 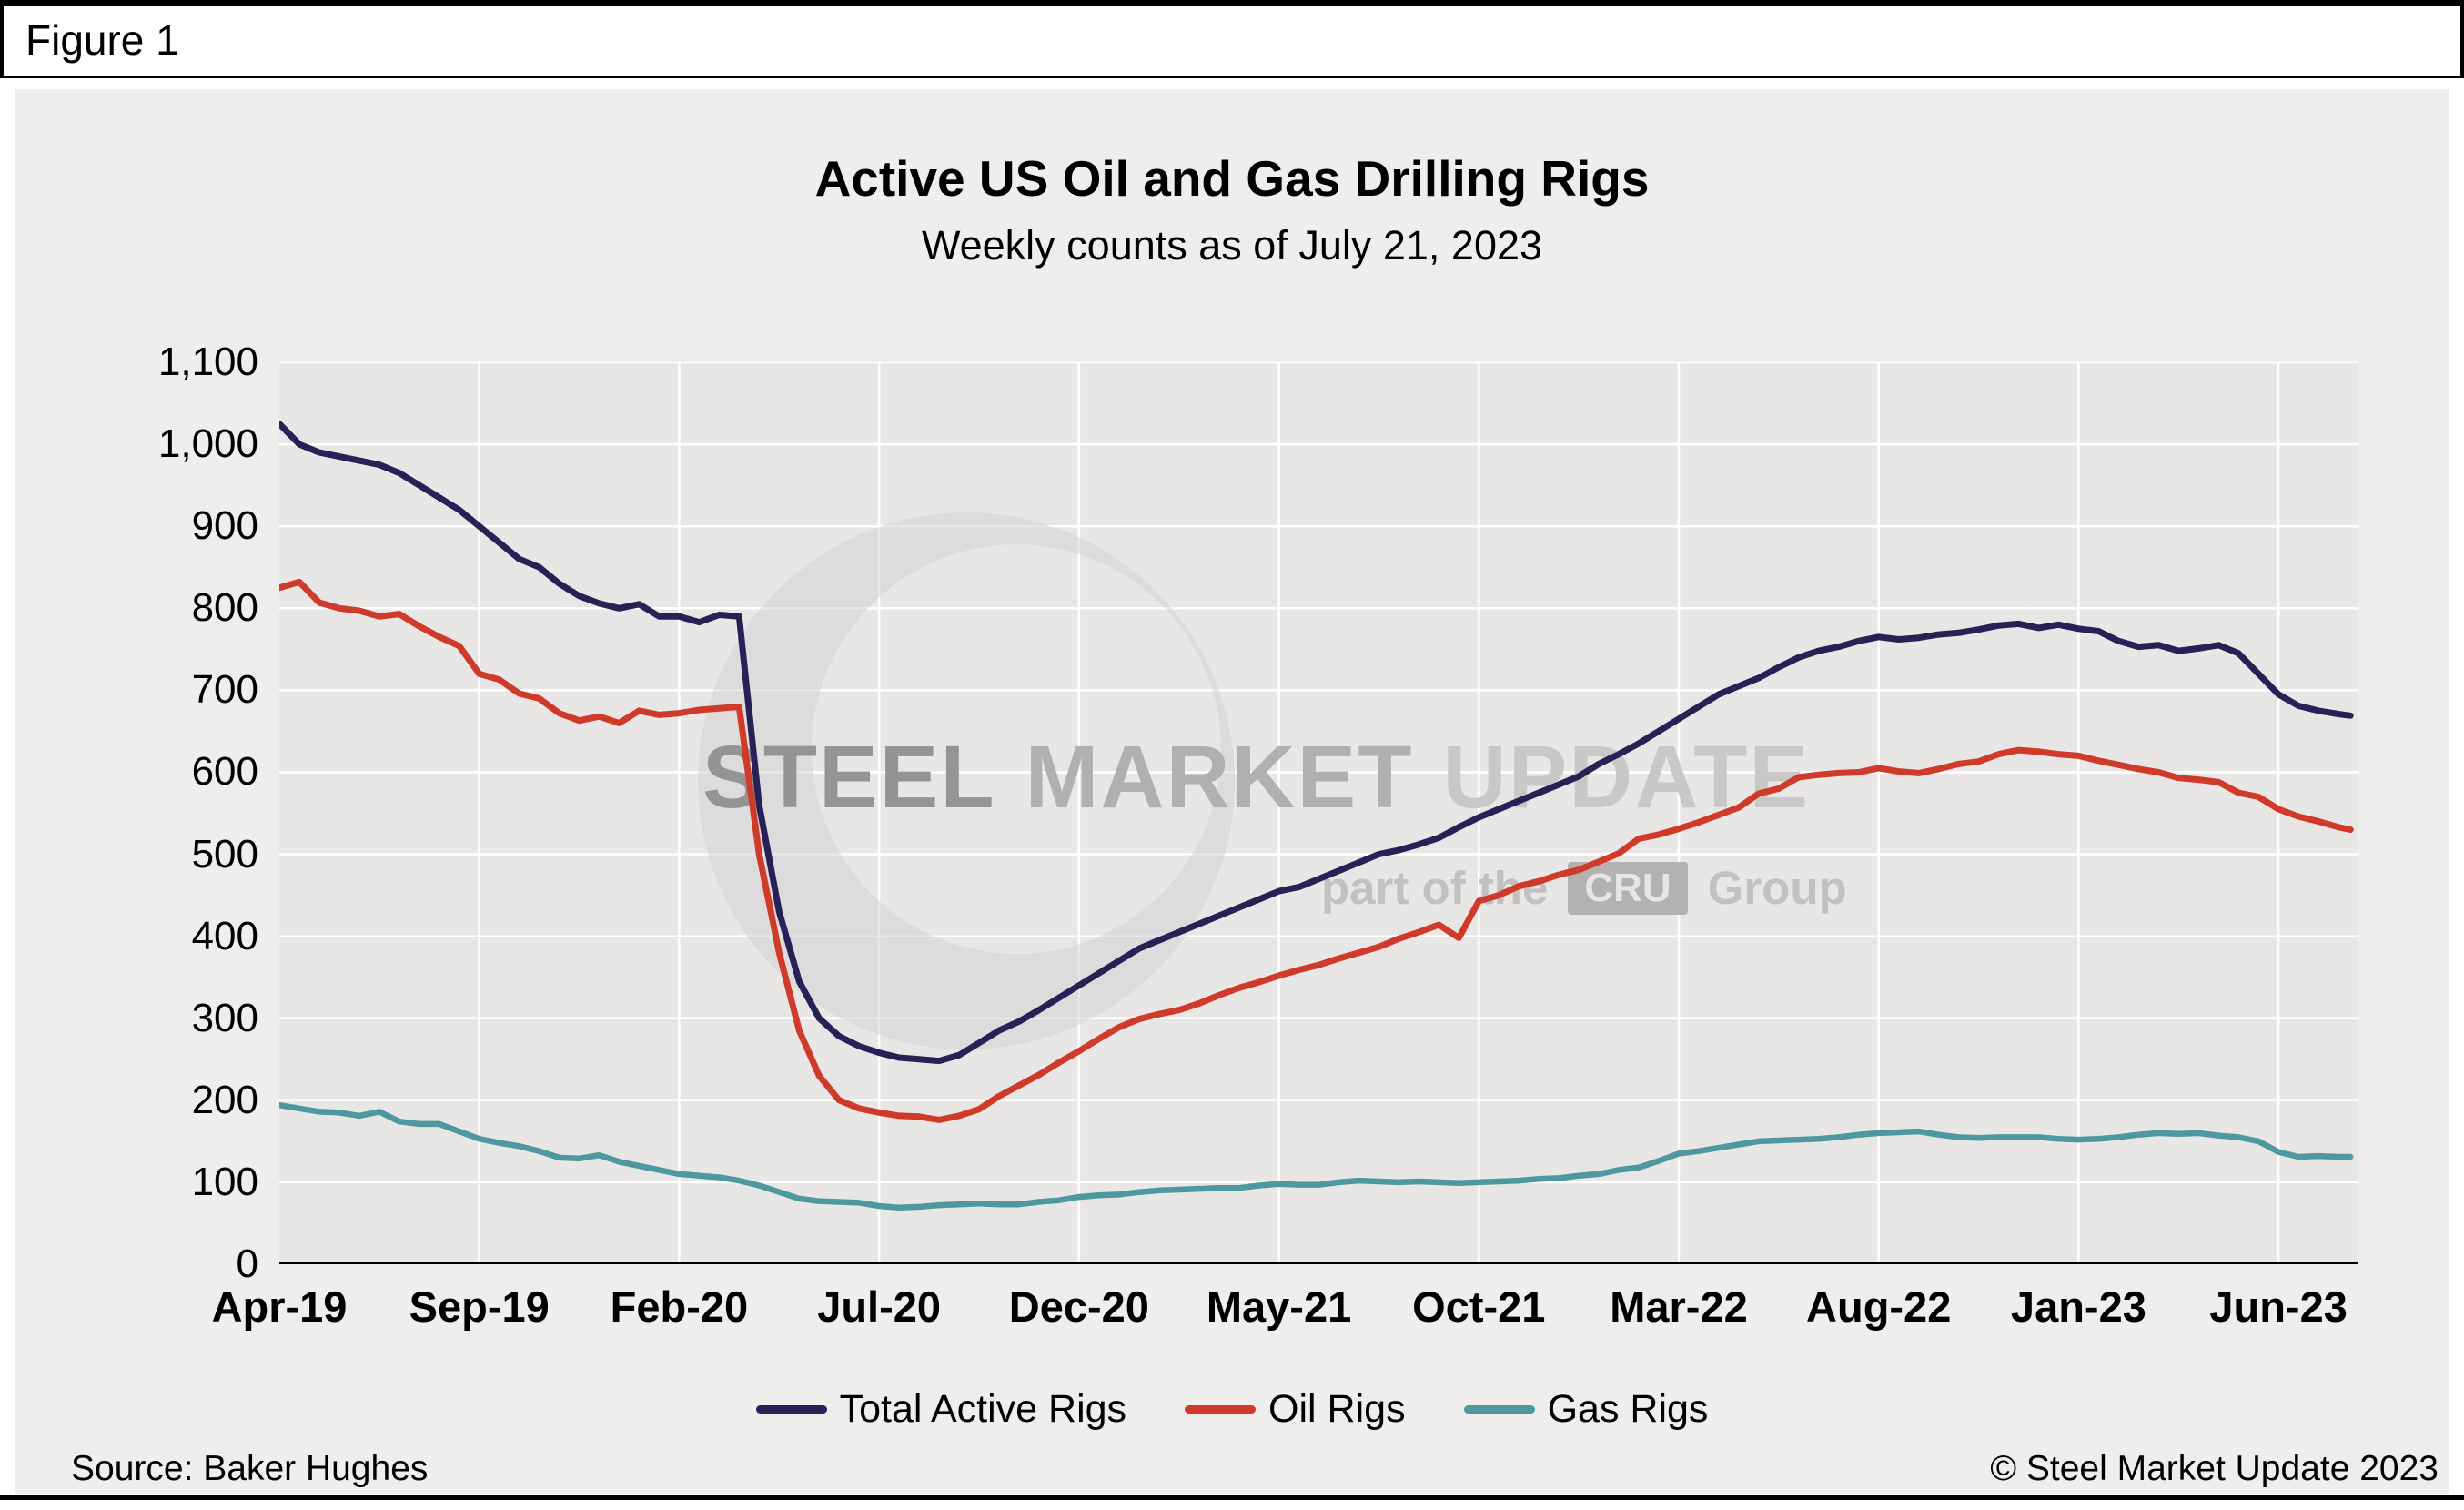 I want to click on legend-item: Oil Rigs, so click(x=1295, y=1409).